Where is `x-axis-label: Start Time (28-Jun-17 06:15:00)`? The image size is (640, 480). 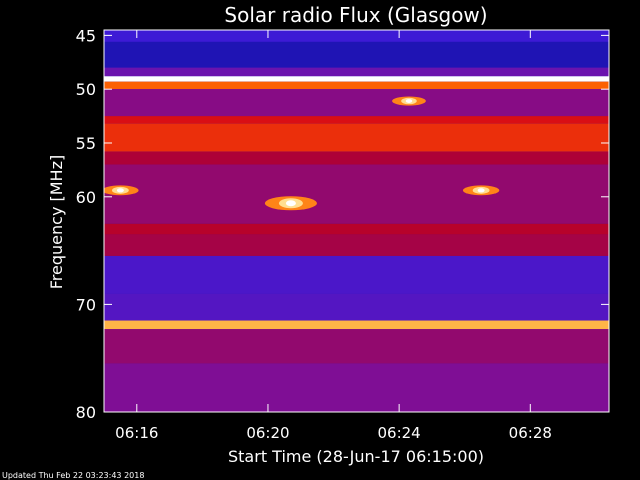 x-axis-label: Start Time (28-Jun-17 06:15:00) is located at coordinates (356, 456).